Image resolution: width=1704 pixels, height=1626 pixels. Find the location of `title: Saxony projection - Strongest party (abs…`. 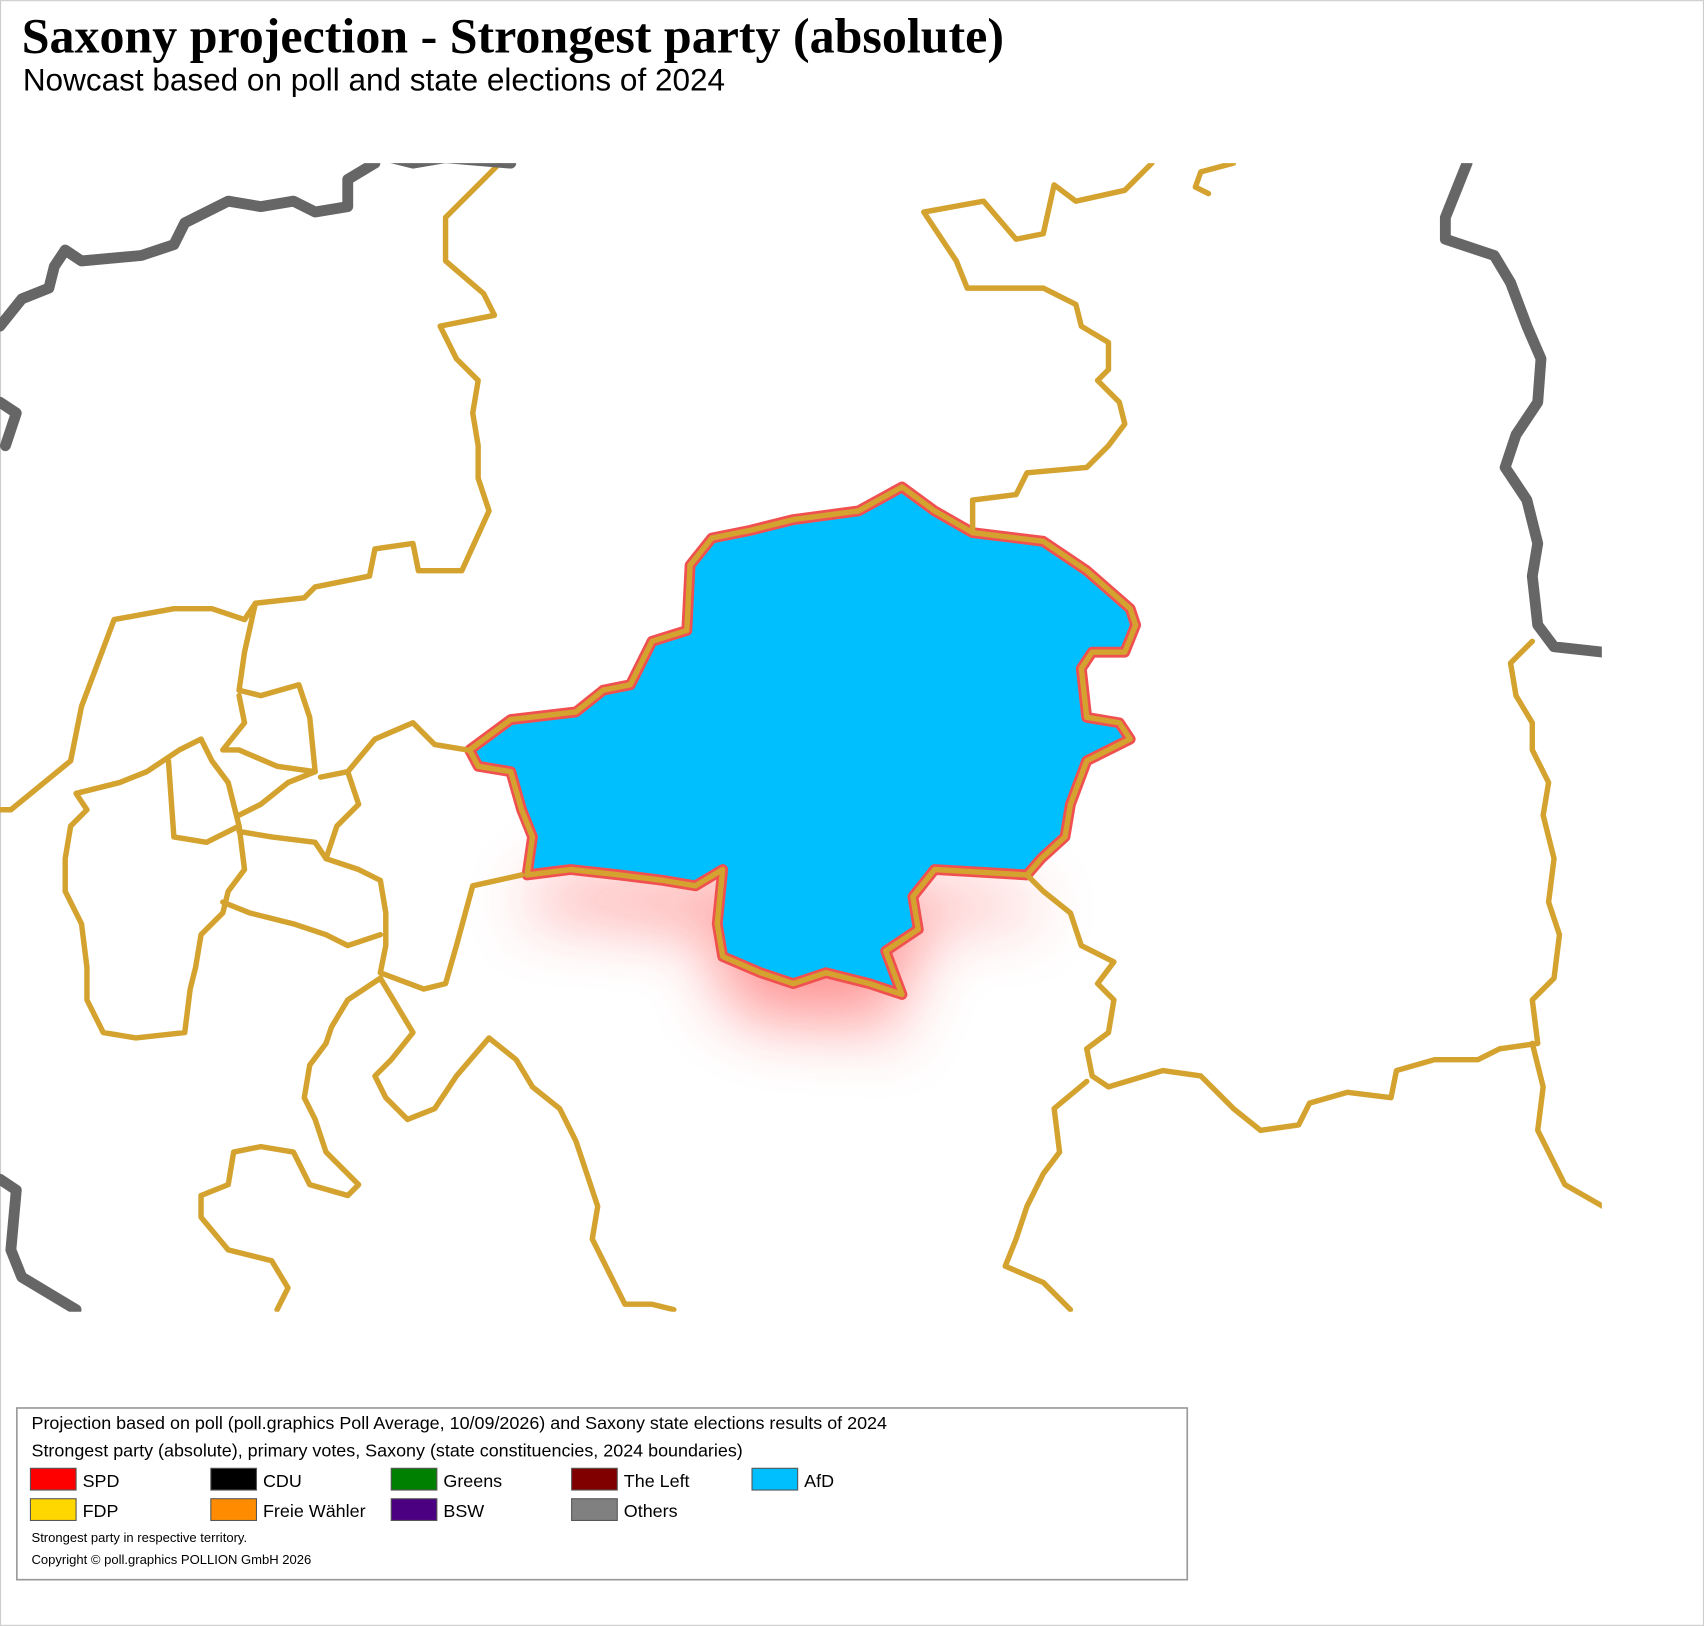

title: Saxony projection - Strongest party (abs… is located at coordinates (513, 35).